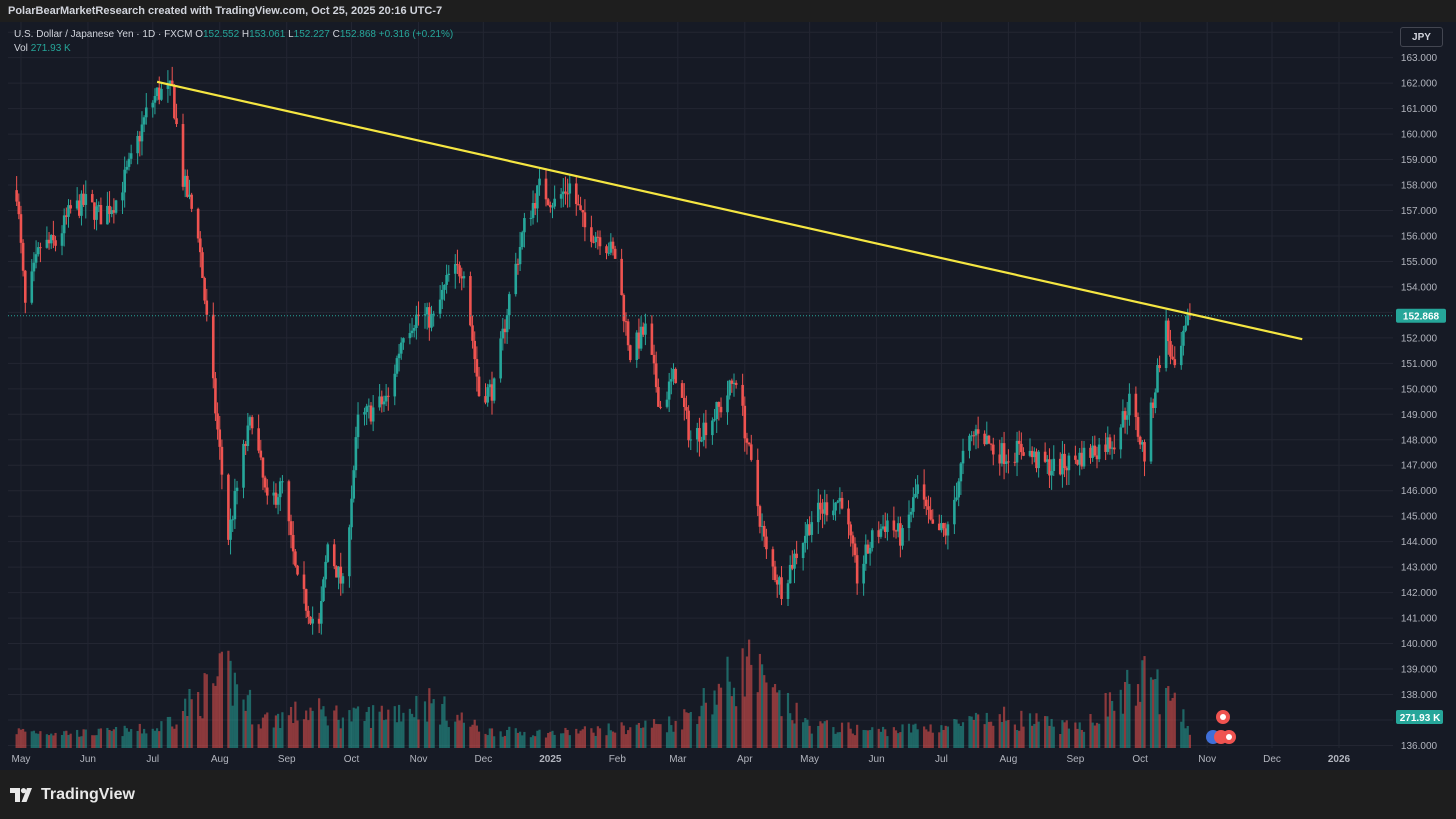 The width and height of the screenshot is (1456, 819). Describe the element at coordinates (877, 759) in the screenshot. I see `x-tick-label: Jun` at that location.